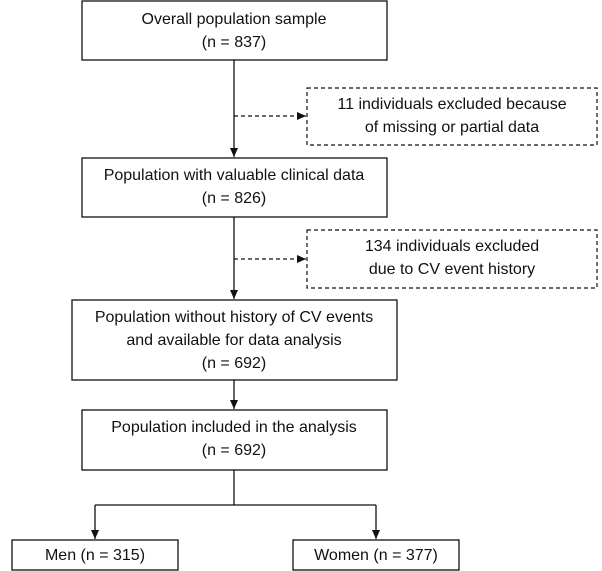  What do you see at coordinates (452, 246) in the screenshot?
I see `node-text: 134 individuals excluded` at bounding box center [452, 246].